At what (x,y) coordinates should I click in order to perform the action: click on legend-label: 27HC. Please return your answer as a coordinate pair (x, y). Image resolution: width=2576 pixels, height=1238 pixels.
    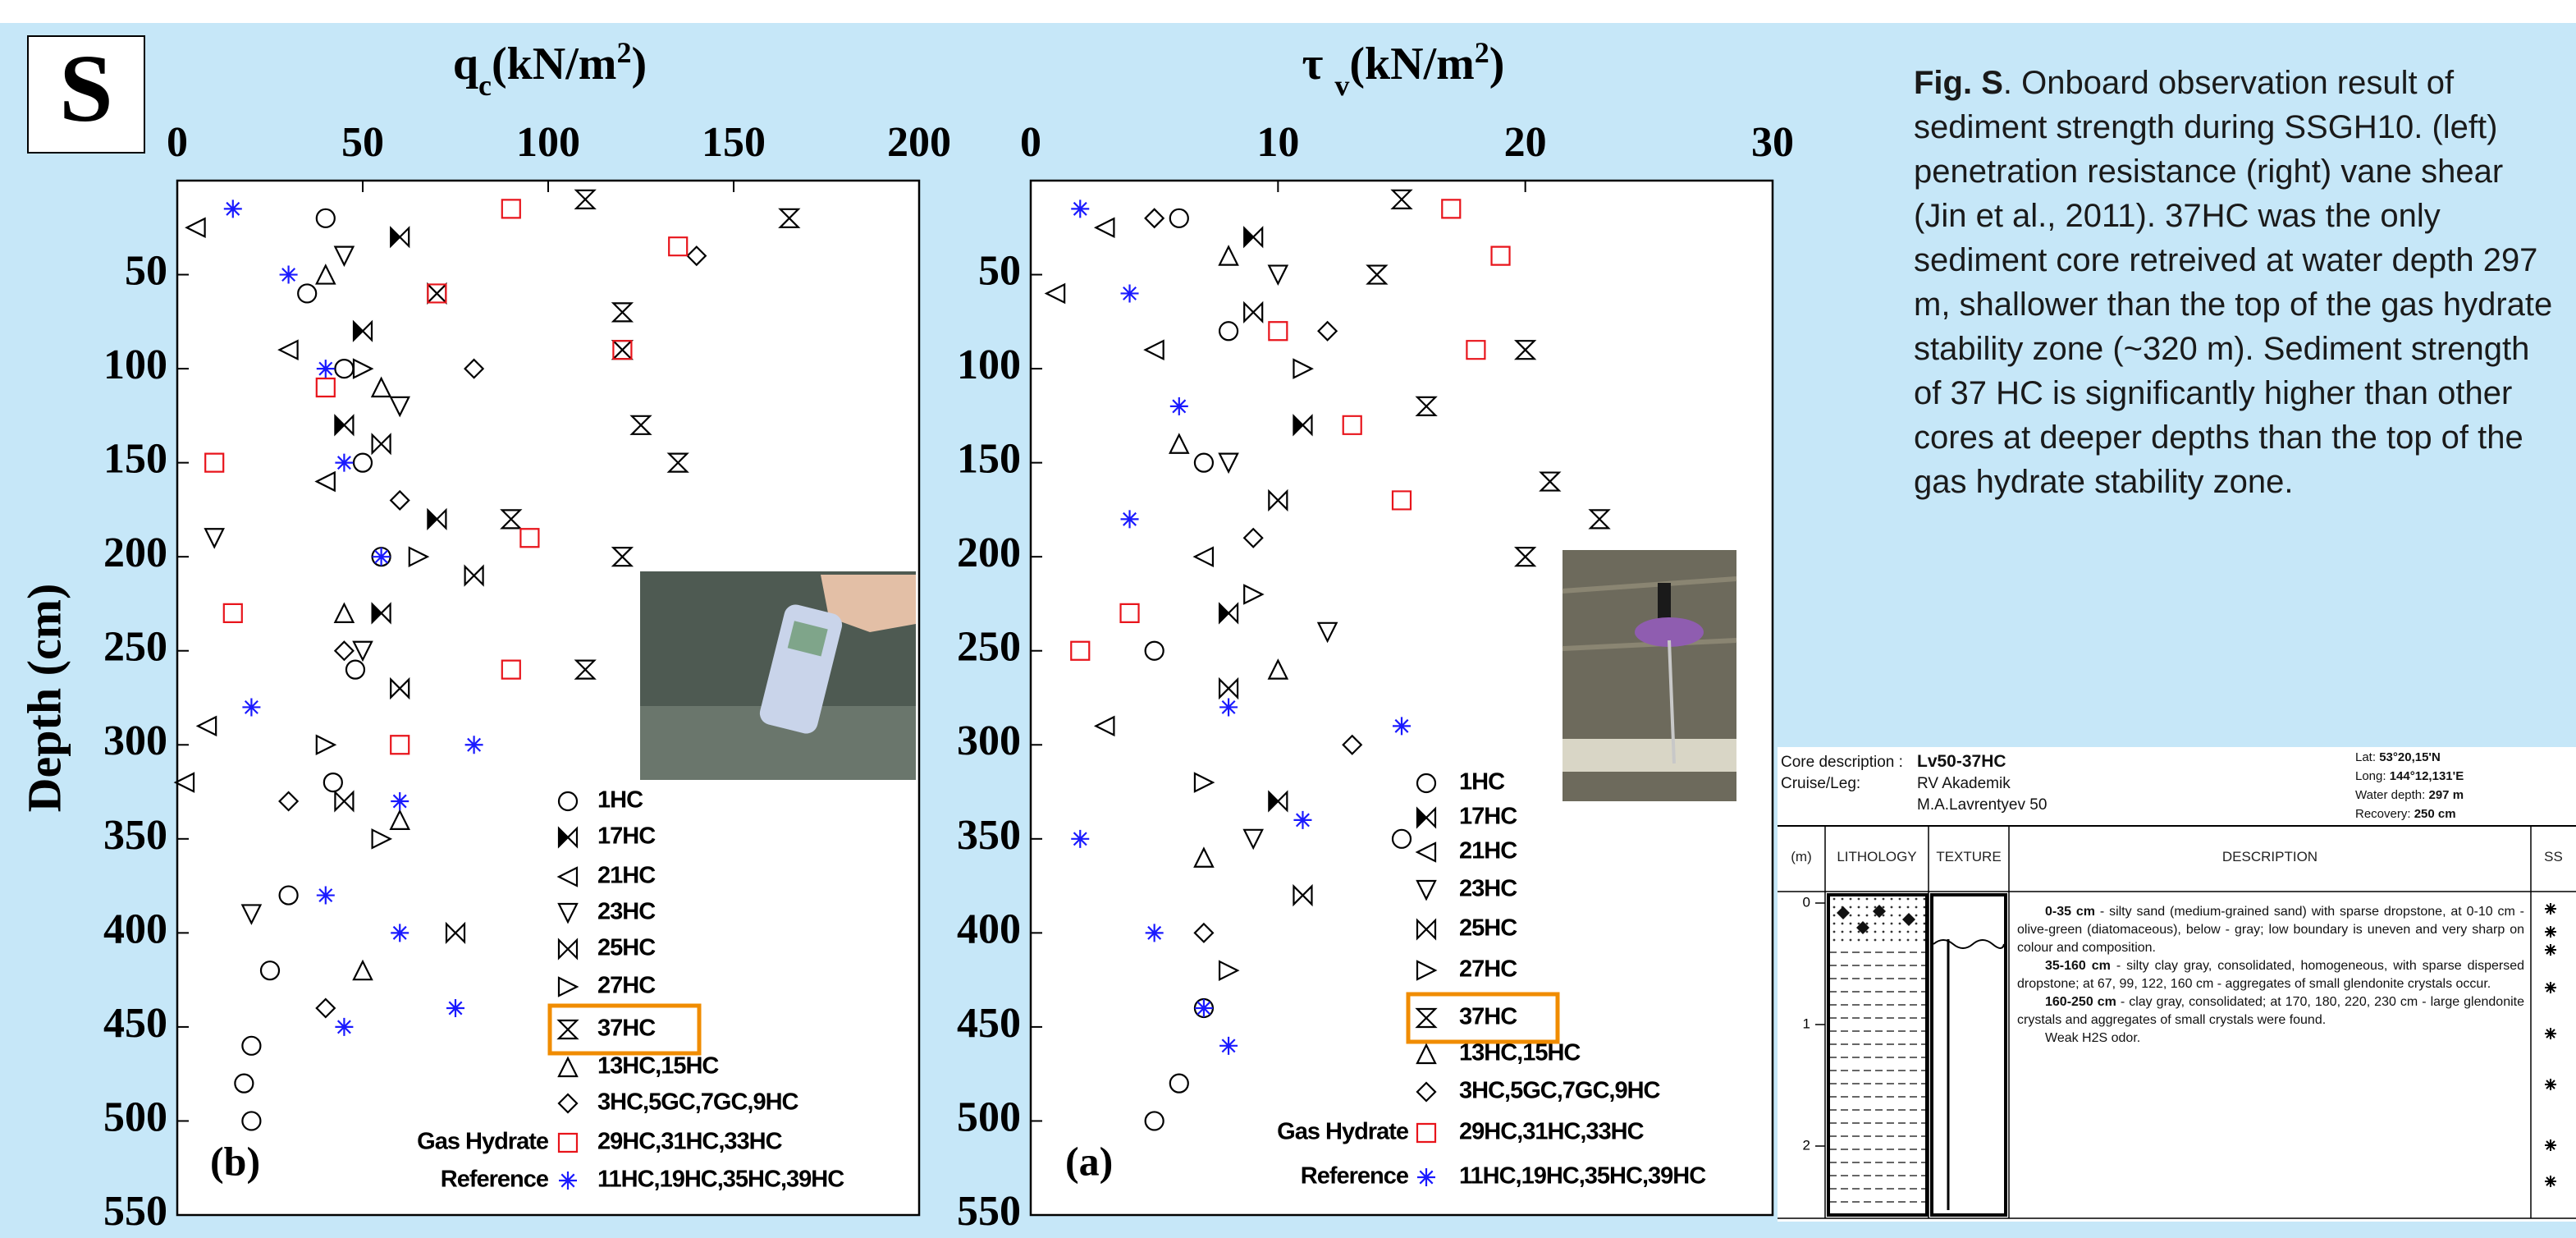
    Looking at the image, I should click on (626, 986).